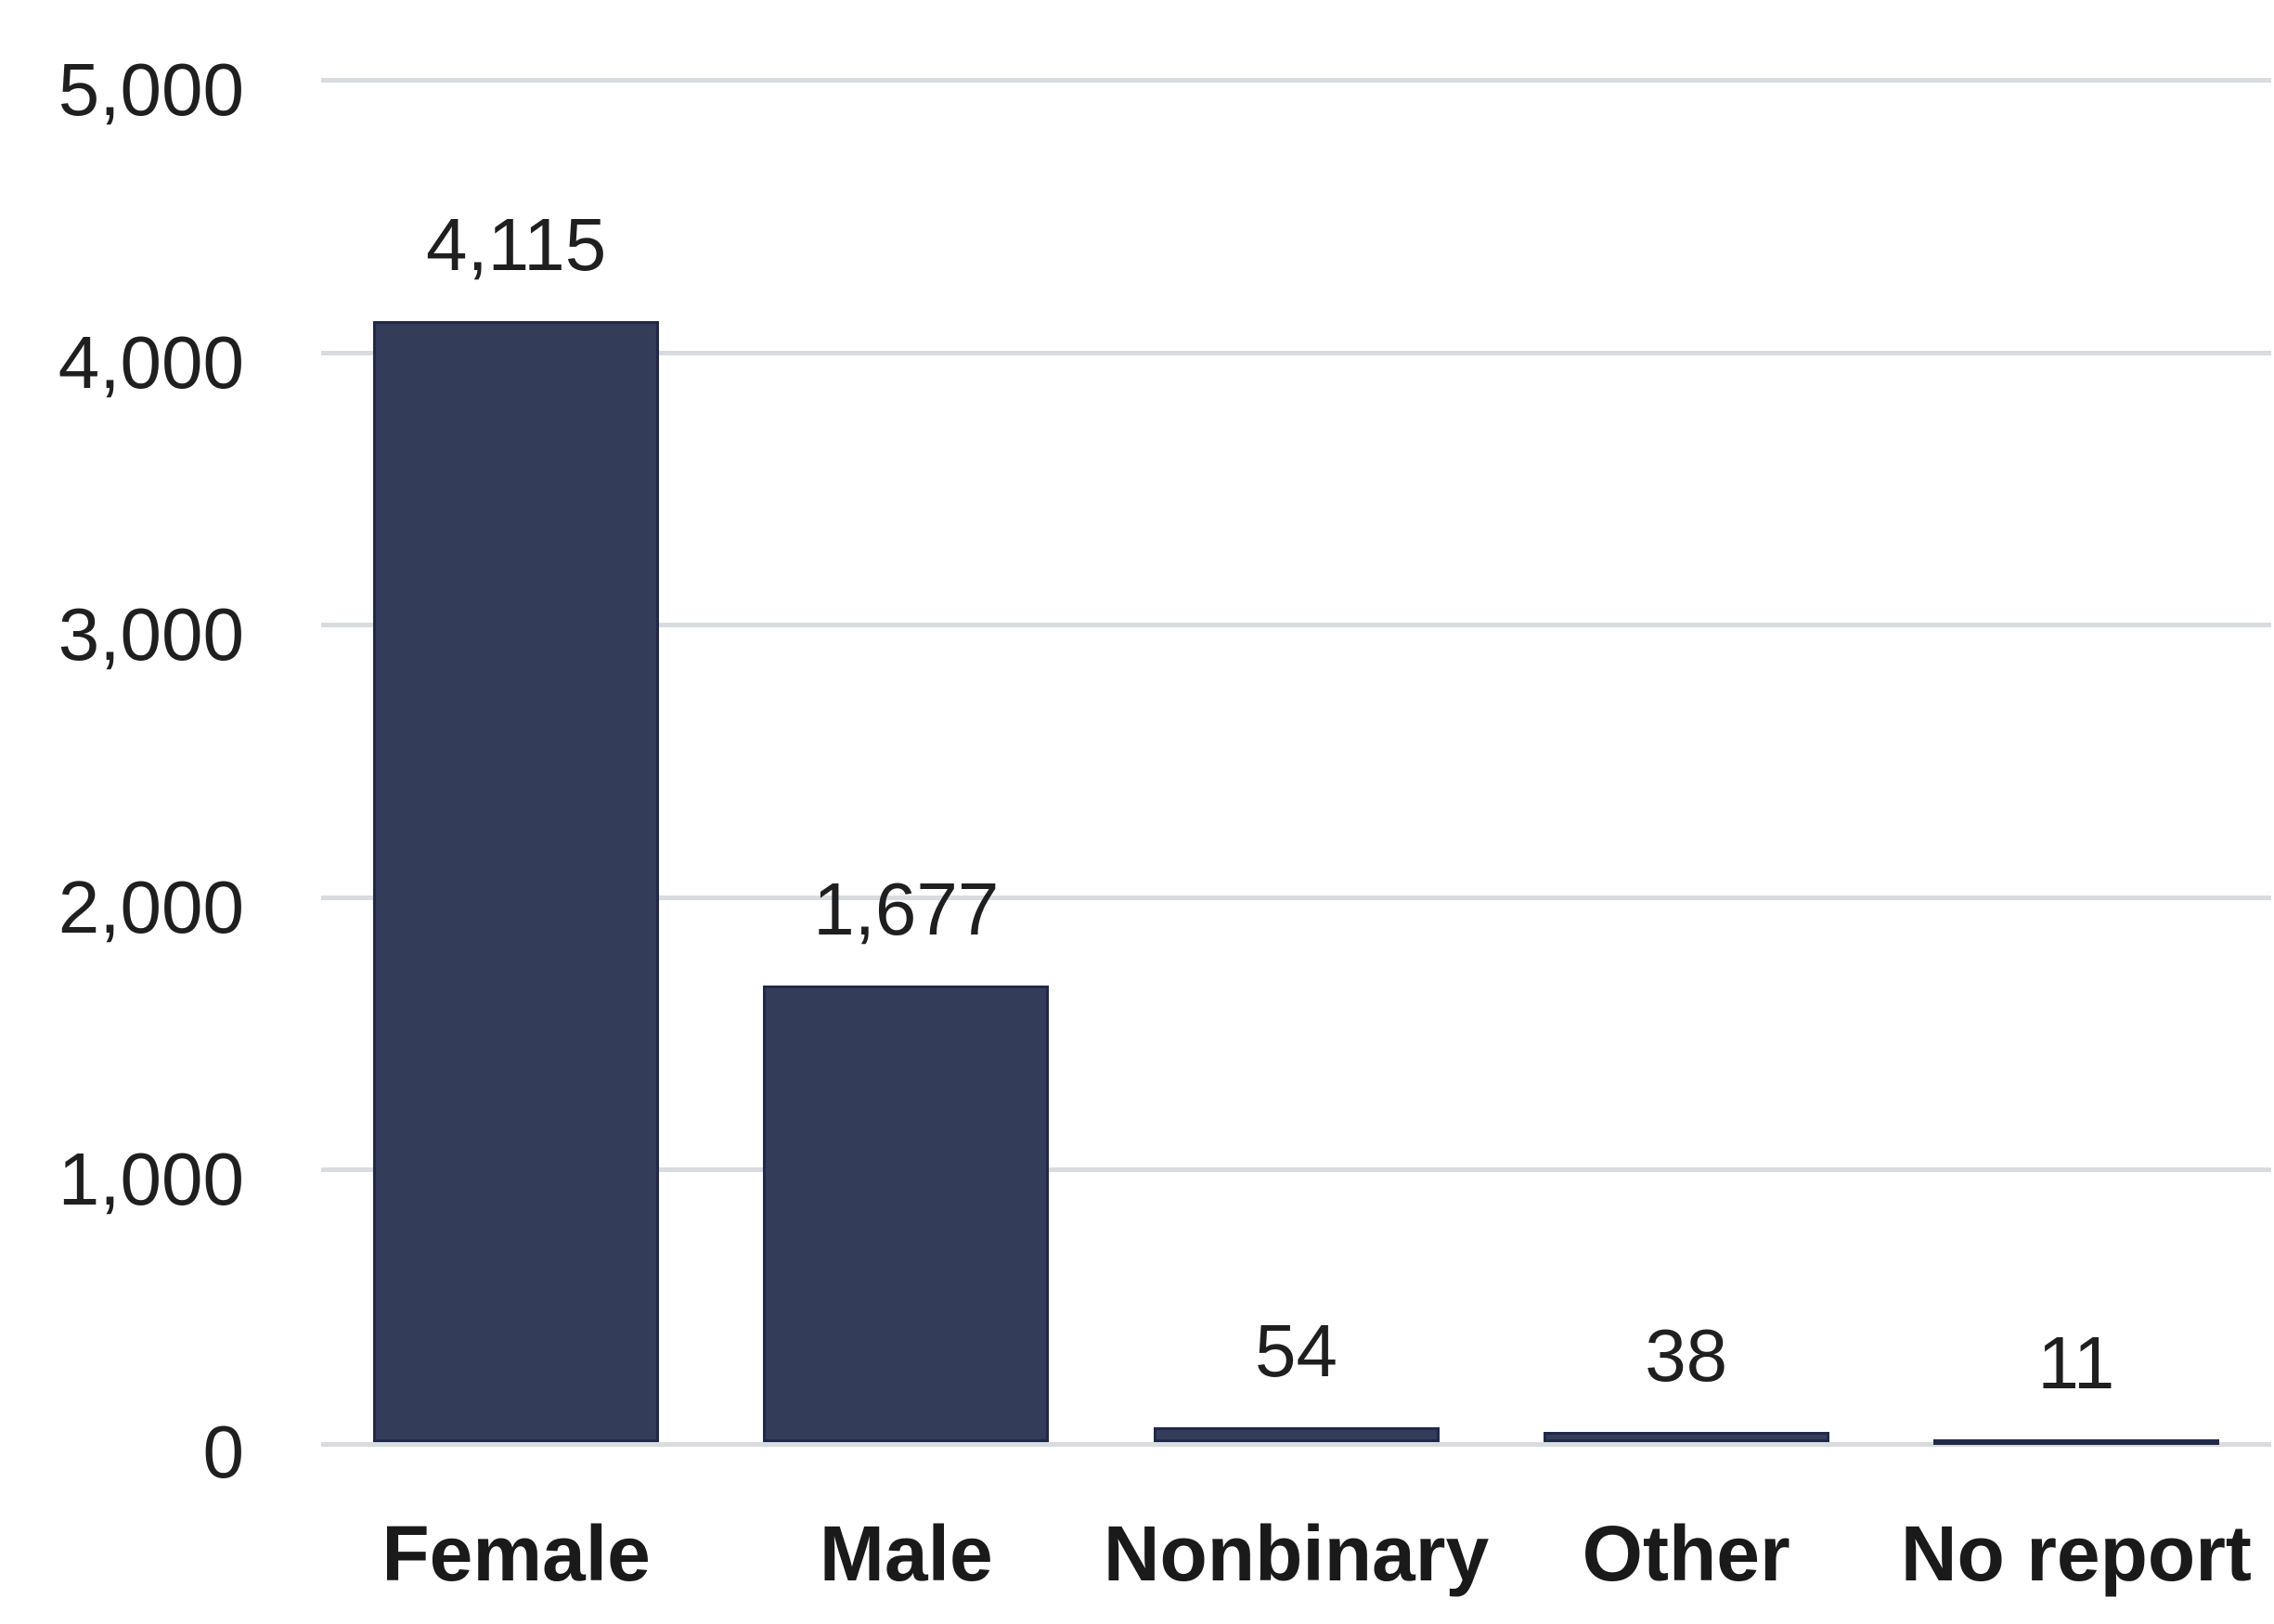  What do you see at coordinates (151, 362) in the screenshot?
I see `y-axis-tick-label-4-000: 4,000` at bounding box center [151, 362].